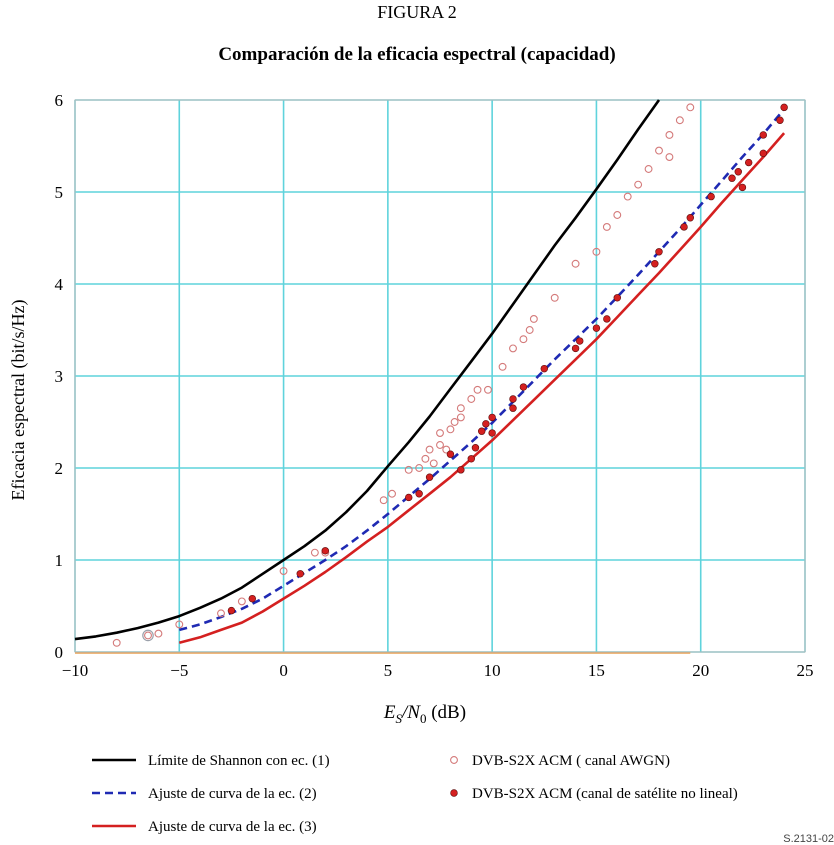 This screenshot has height=845, width=834. Describe the element at coordinates (808, 839) in the screenshot. I see `figure-code: S.2131-02` at that location.